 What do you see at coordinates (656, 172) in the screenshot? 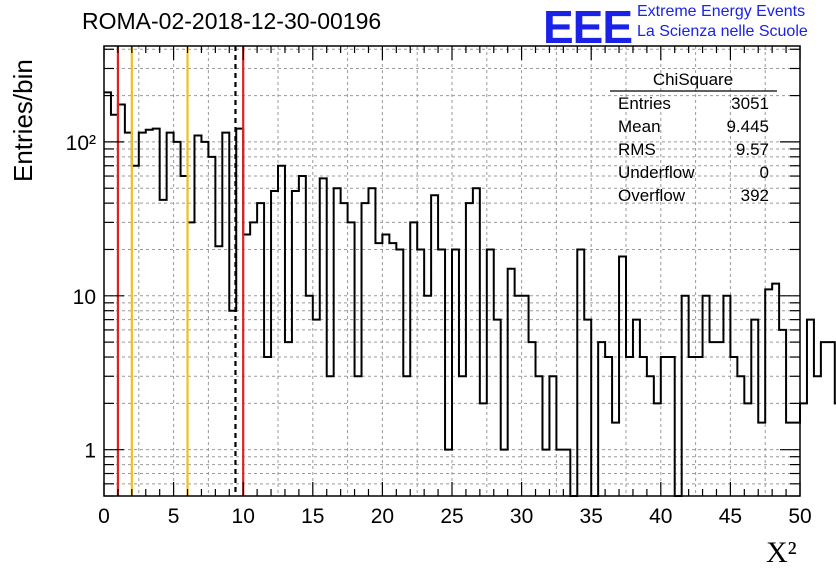
I see `stats-label: Underflow` at bounding box center [656, 172].